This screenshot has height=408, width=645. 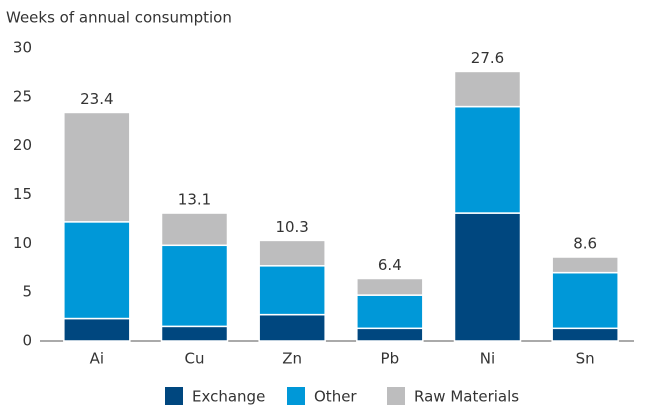 I want to click on total-label: 27.6, so click(x=487, y=58).